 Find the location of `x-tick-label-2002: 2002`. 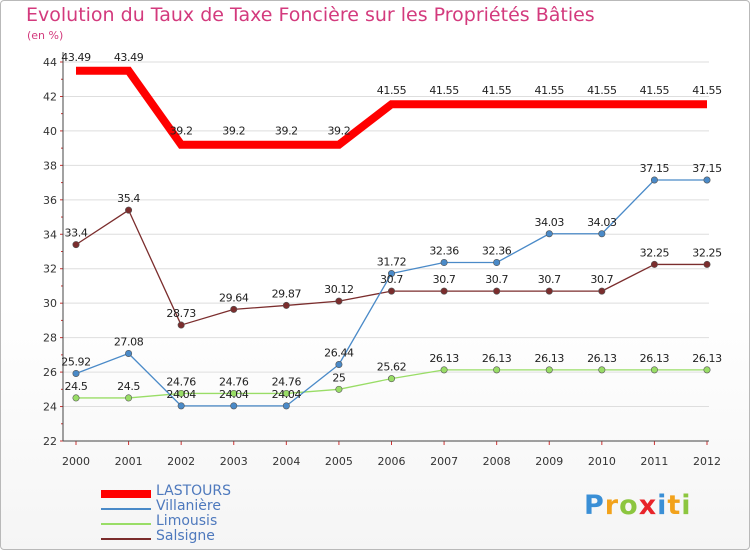

x-tick-label-2002: 2002 is located at coordinates (181, 461).